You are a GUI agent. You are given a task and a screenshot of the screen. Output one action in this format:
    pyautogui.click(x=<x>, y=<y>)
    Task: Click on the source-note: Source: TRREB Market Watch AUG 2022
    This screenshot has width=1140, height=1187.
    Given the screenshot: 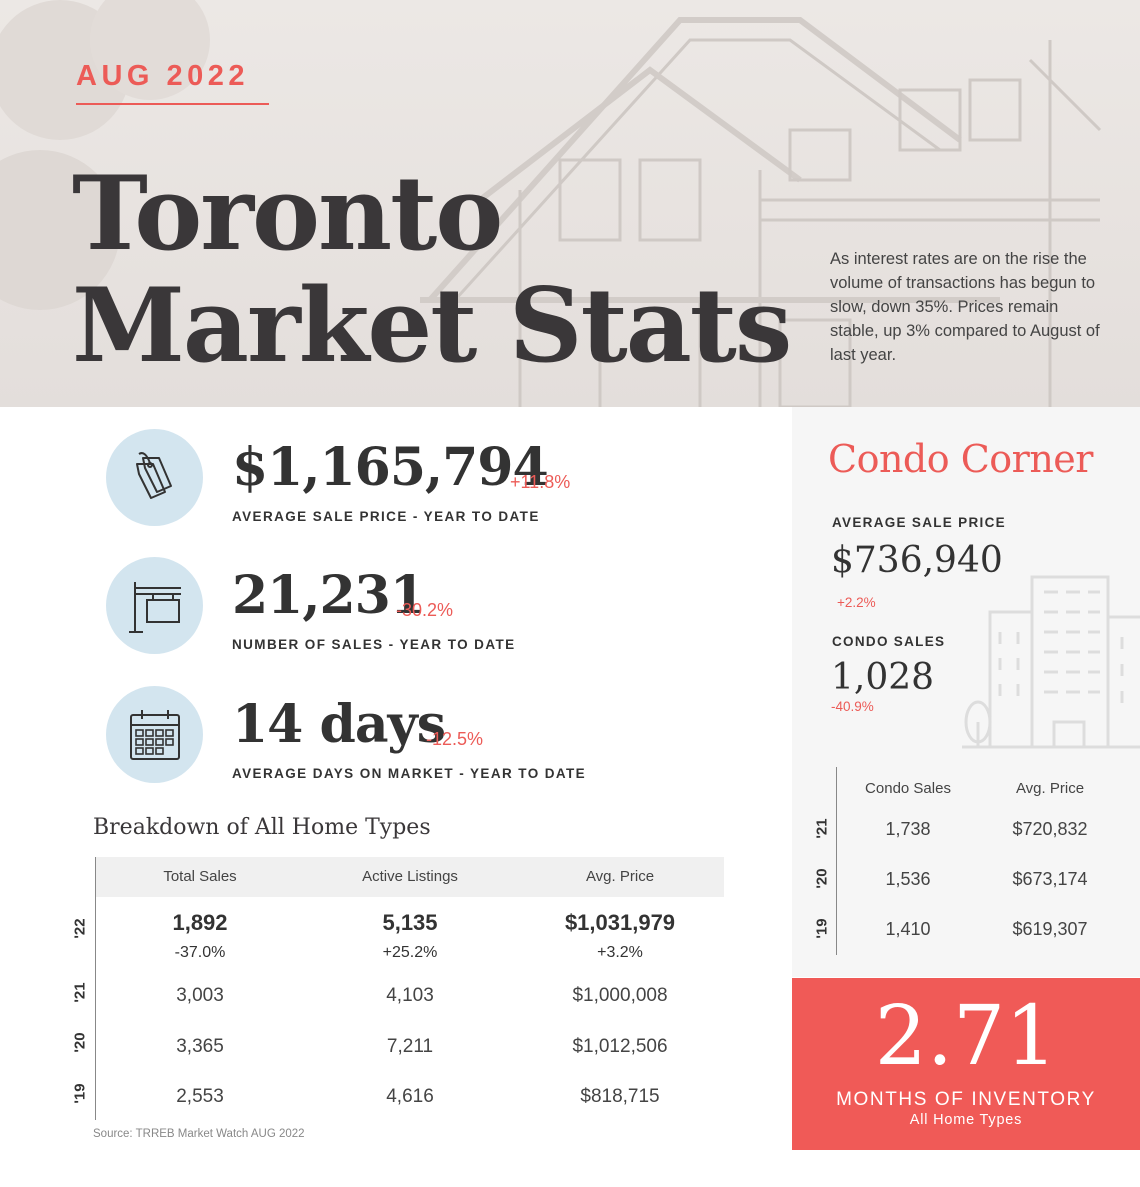 What is the action you would take?
    pyautogui.click(x=199, y=1134)
    